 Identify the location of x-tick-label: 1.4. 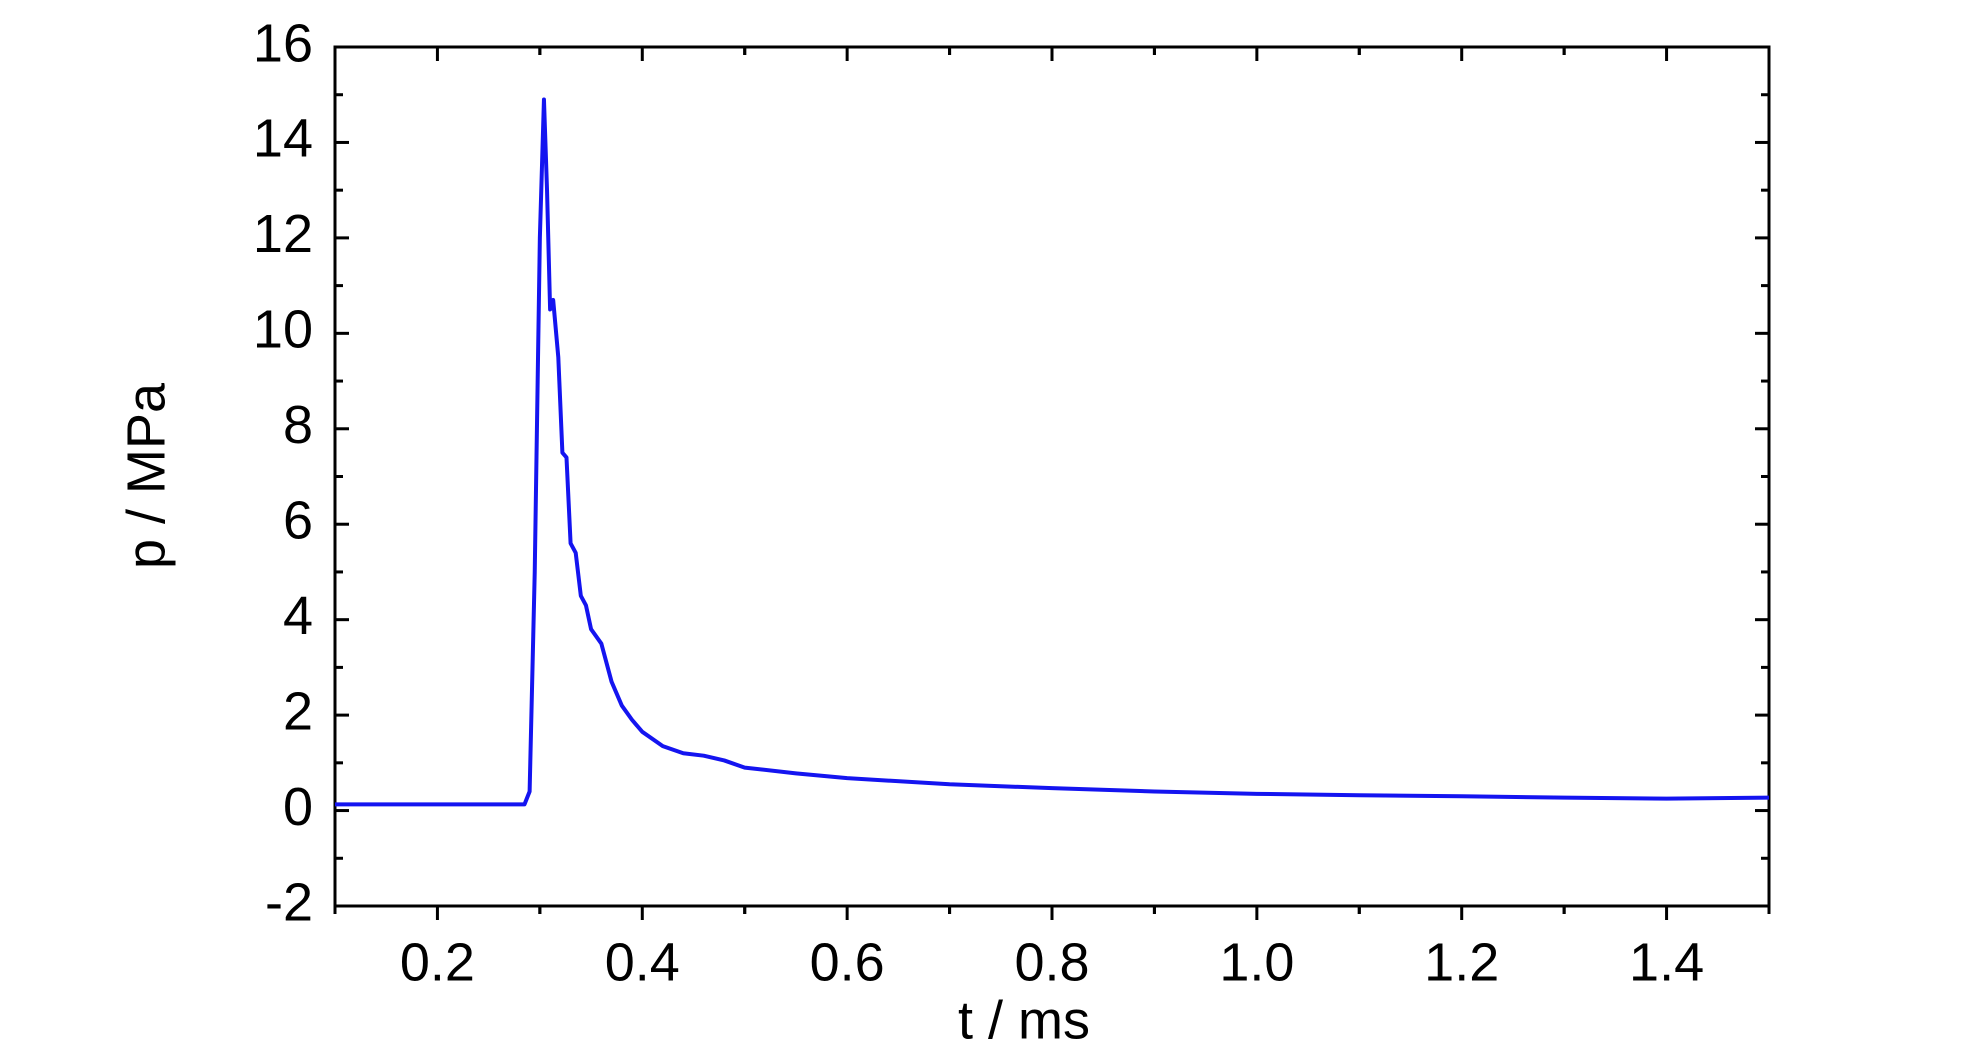
(1666, 962).